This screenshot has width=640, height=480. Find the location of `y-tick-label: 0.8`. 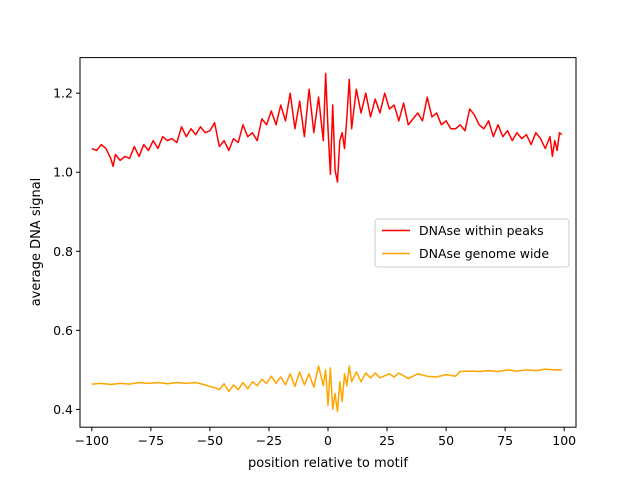

y-tick-label: 0.8 is located at coordinates (63, 251).